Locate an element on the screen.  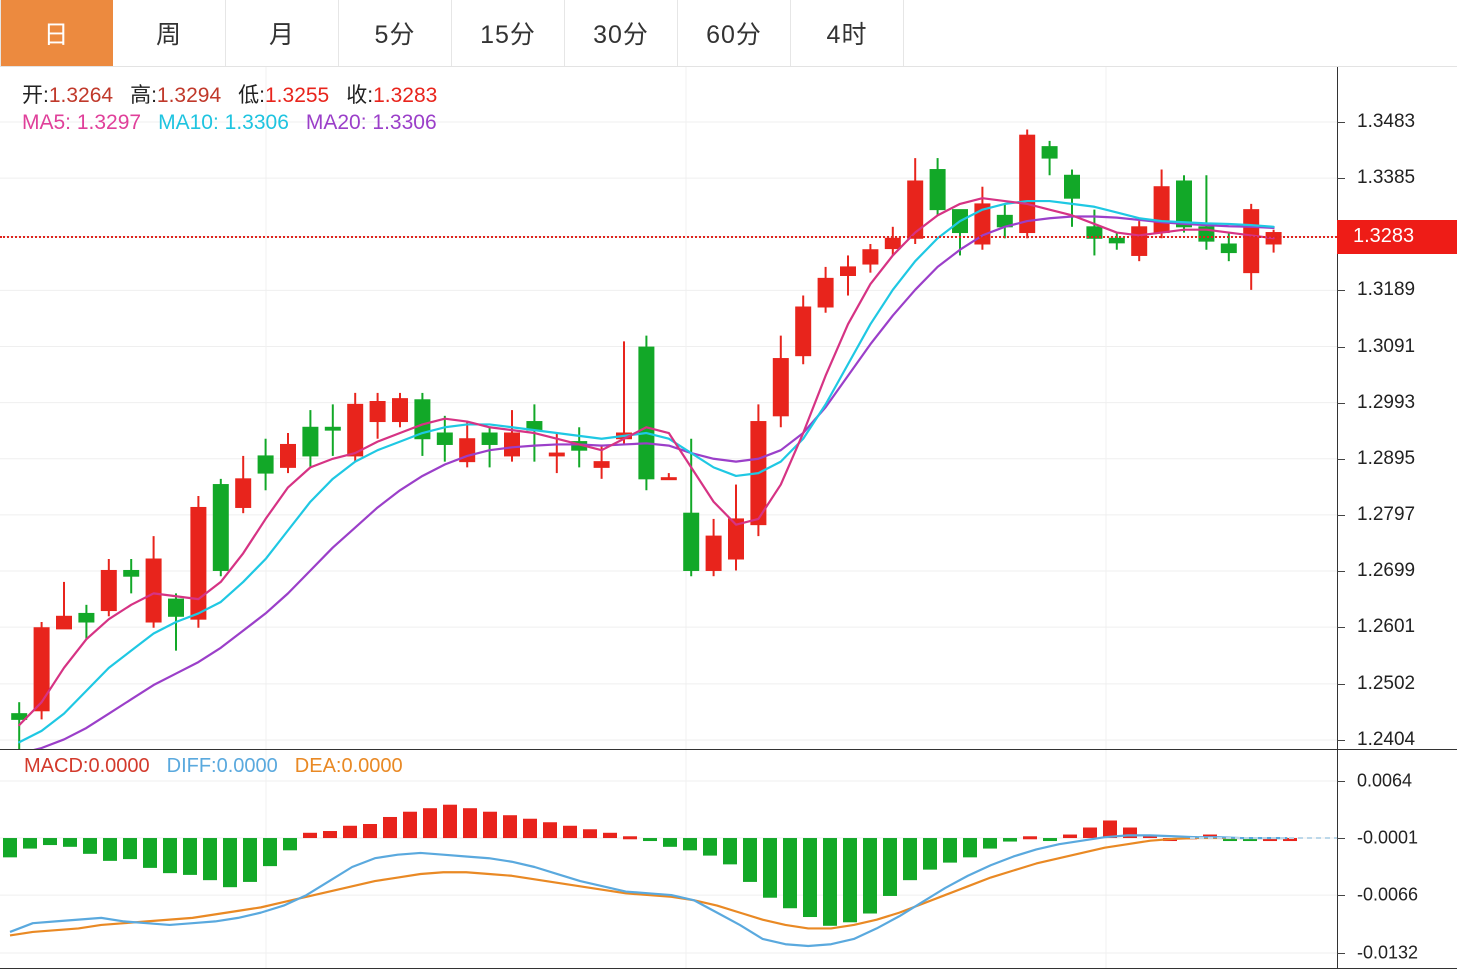
open-value: 1.3264 is located at coordinates (81, 95).